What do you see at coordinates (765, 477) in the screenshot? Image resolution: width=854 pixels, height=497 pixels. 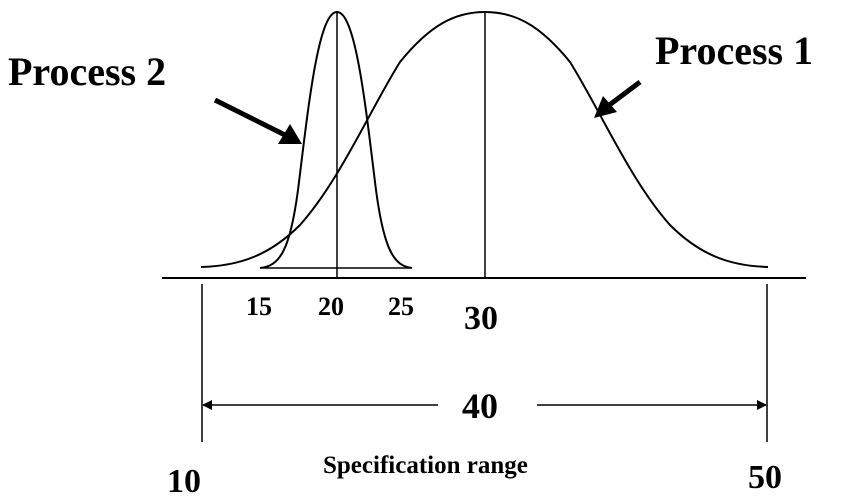 I see `upper-spec-label: 50` at bounding box center [765, 477].